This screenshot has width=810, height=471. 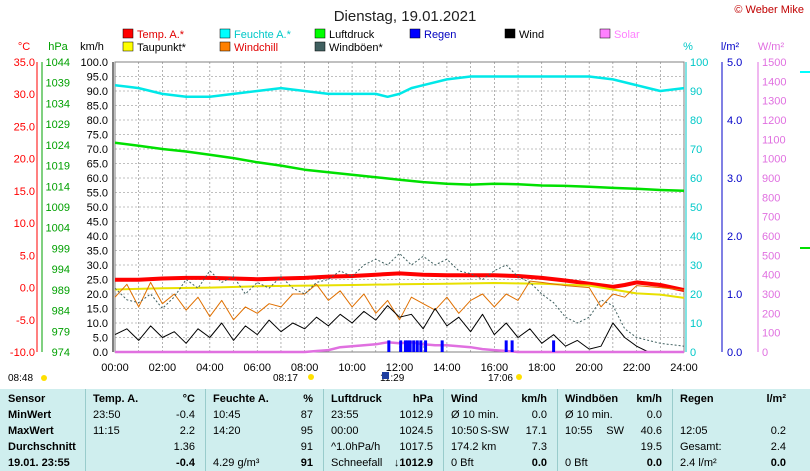 I want to click on wind-tick-label: 5.0, so click(x=100, y=339).